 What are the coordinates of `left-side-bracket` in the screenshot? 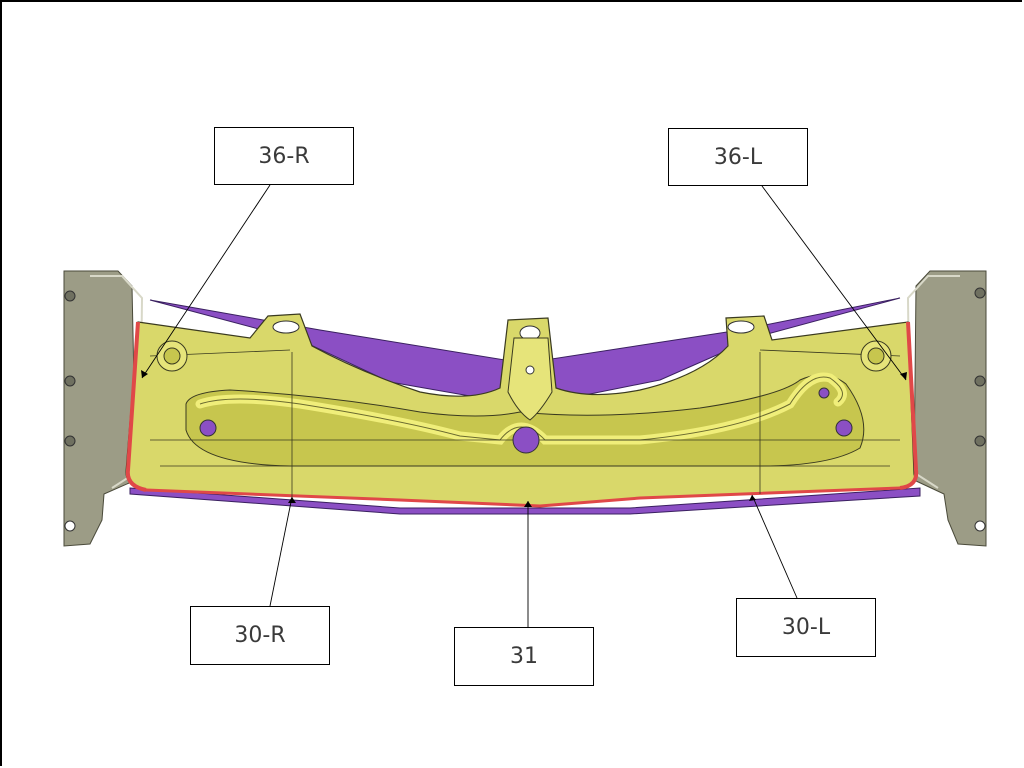 It's located at (103, 408).